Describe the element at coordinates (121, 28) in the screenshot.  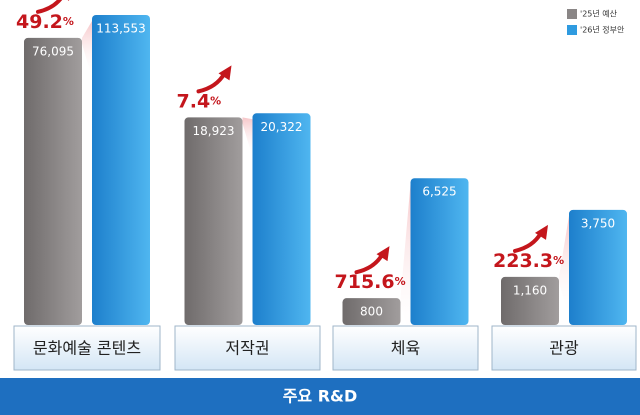
I see `value-label: 113,553` at that location.